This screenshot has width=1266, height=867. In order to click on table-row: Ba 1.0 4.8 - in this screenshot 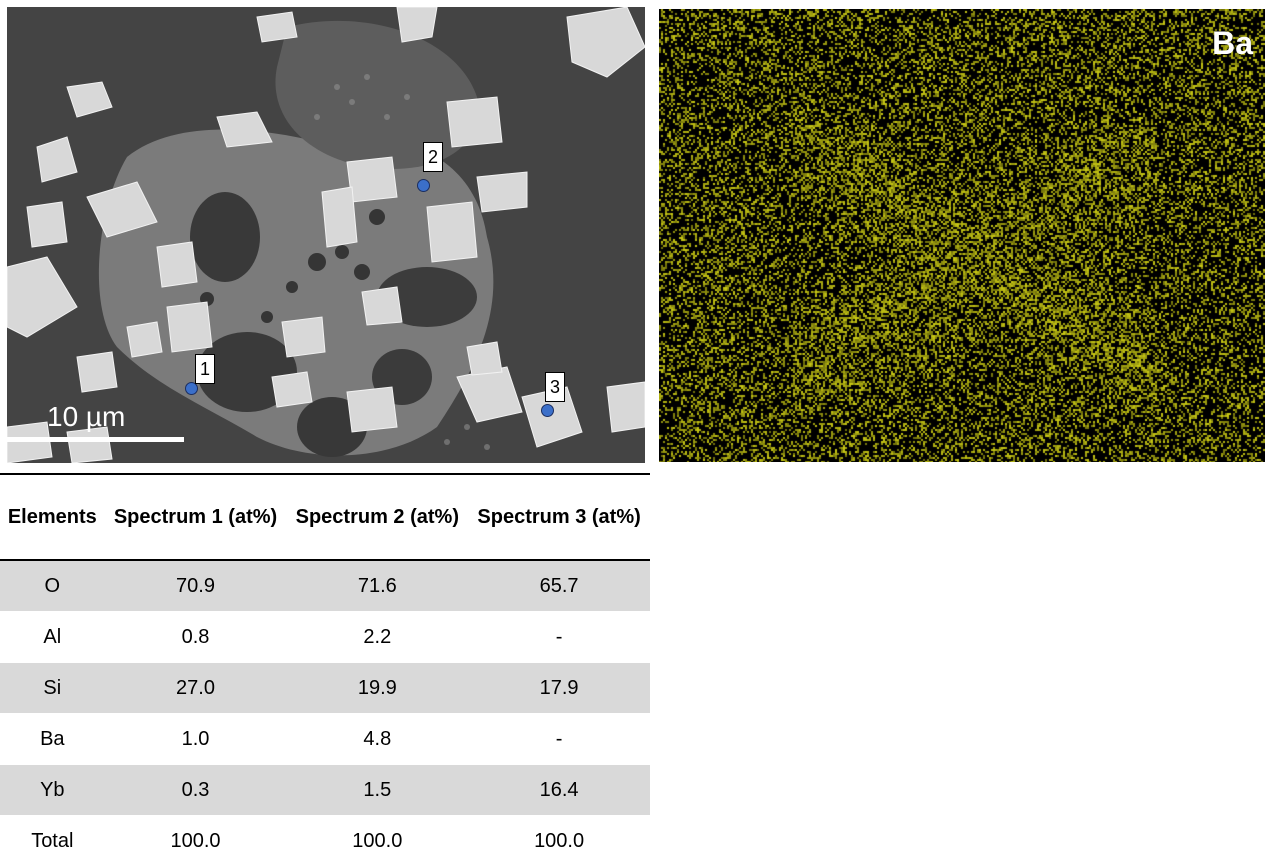, I will do `click(325, 739)`.